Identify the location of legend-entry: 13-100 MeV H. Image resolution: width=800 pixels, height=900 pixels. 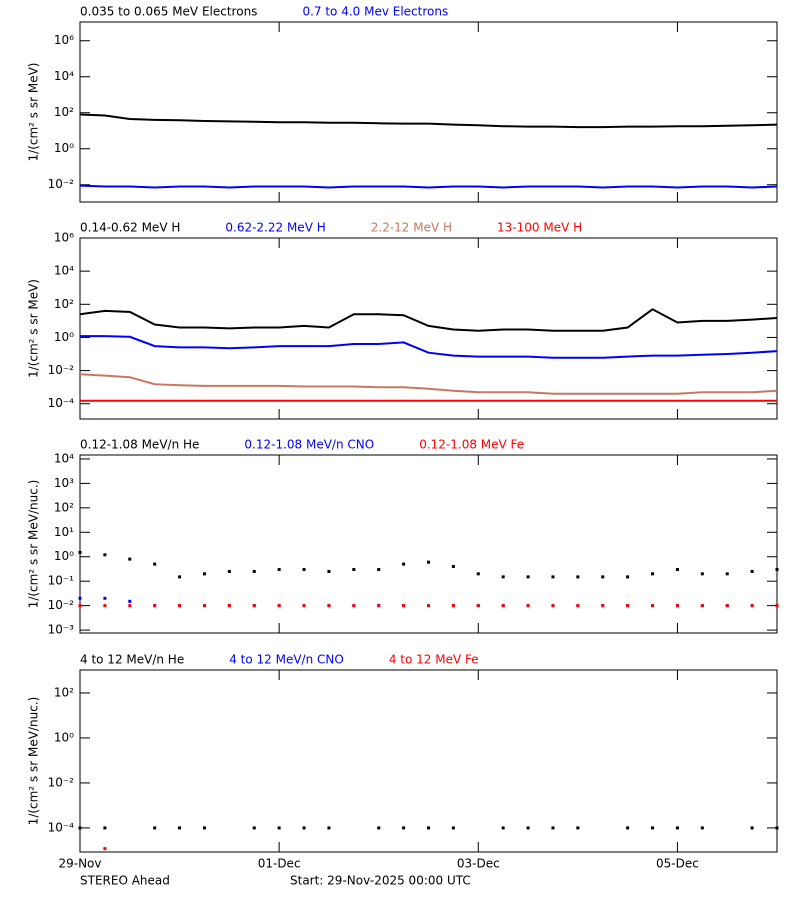
(539, 228).